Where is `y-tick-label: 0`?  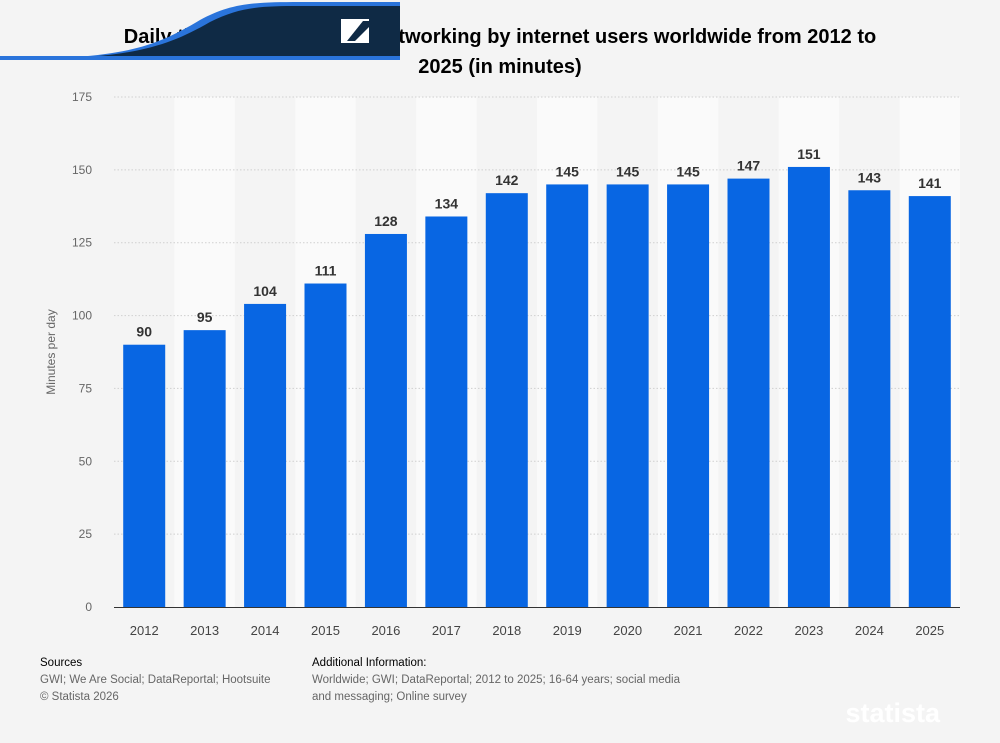
y-tick-label: 0 is located at coordinates (88, 607).